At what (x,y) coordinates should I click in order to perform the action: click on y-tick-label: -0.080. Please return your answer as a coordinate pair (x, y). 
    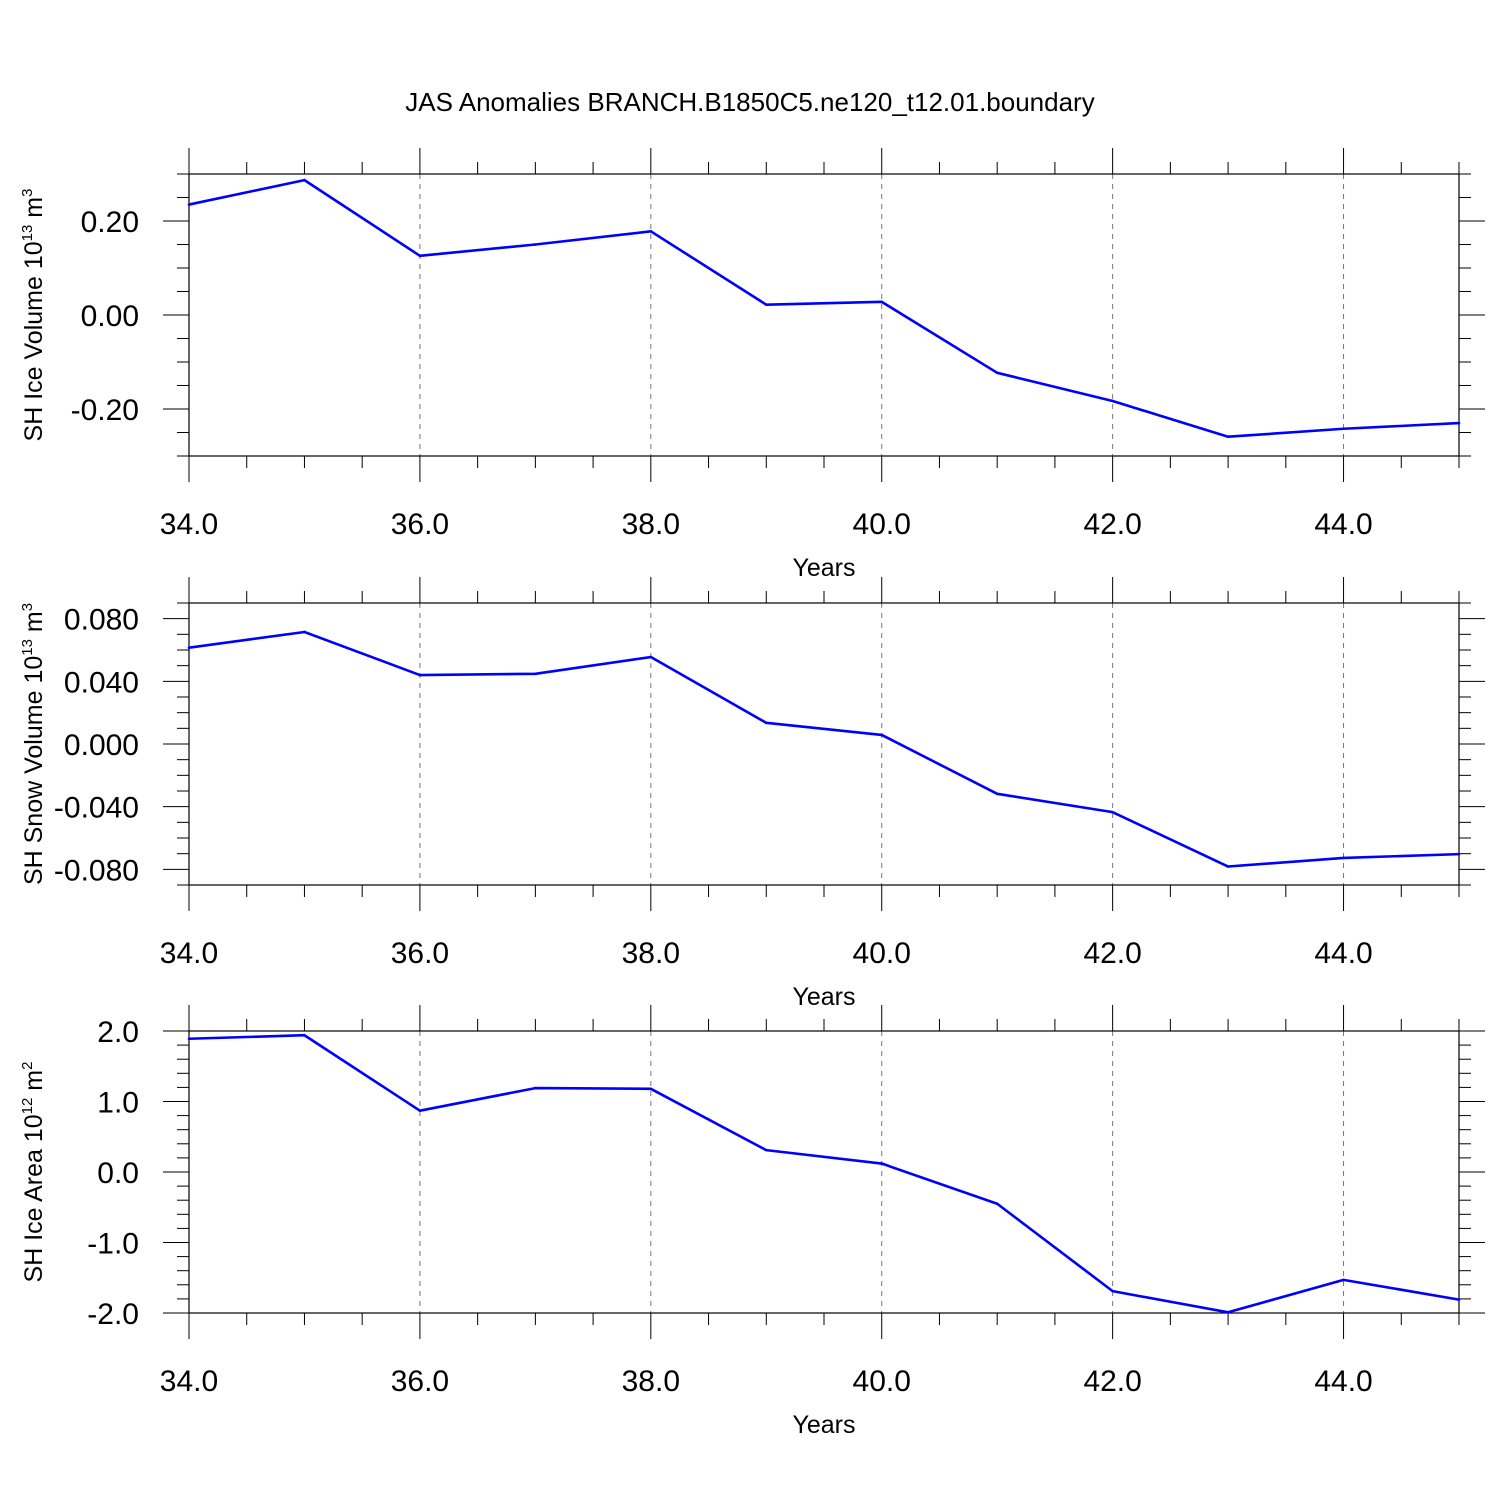
    Looking at the image, I should click on (96, 870).